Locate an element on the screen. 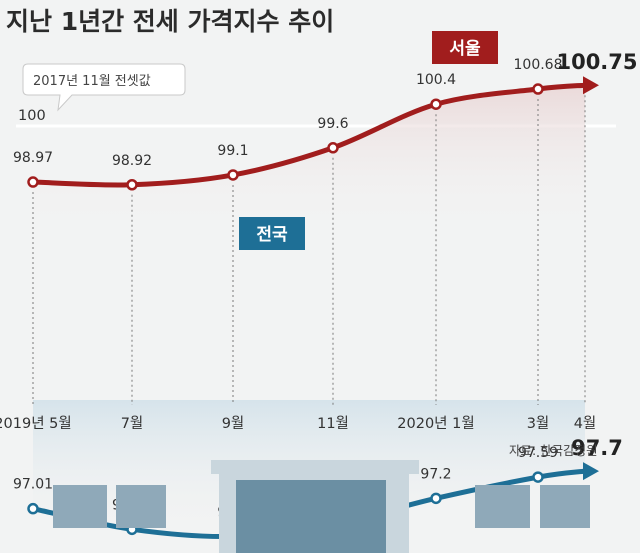 The height and width of the screenshot is (553, 640). data-label-national: 97.7 is located at coordinates (597, 448).